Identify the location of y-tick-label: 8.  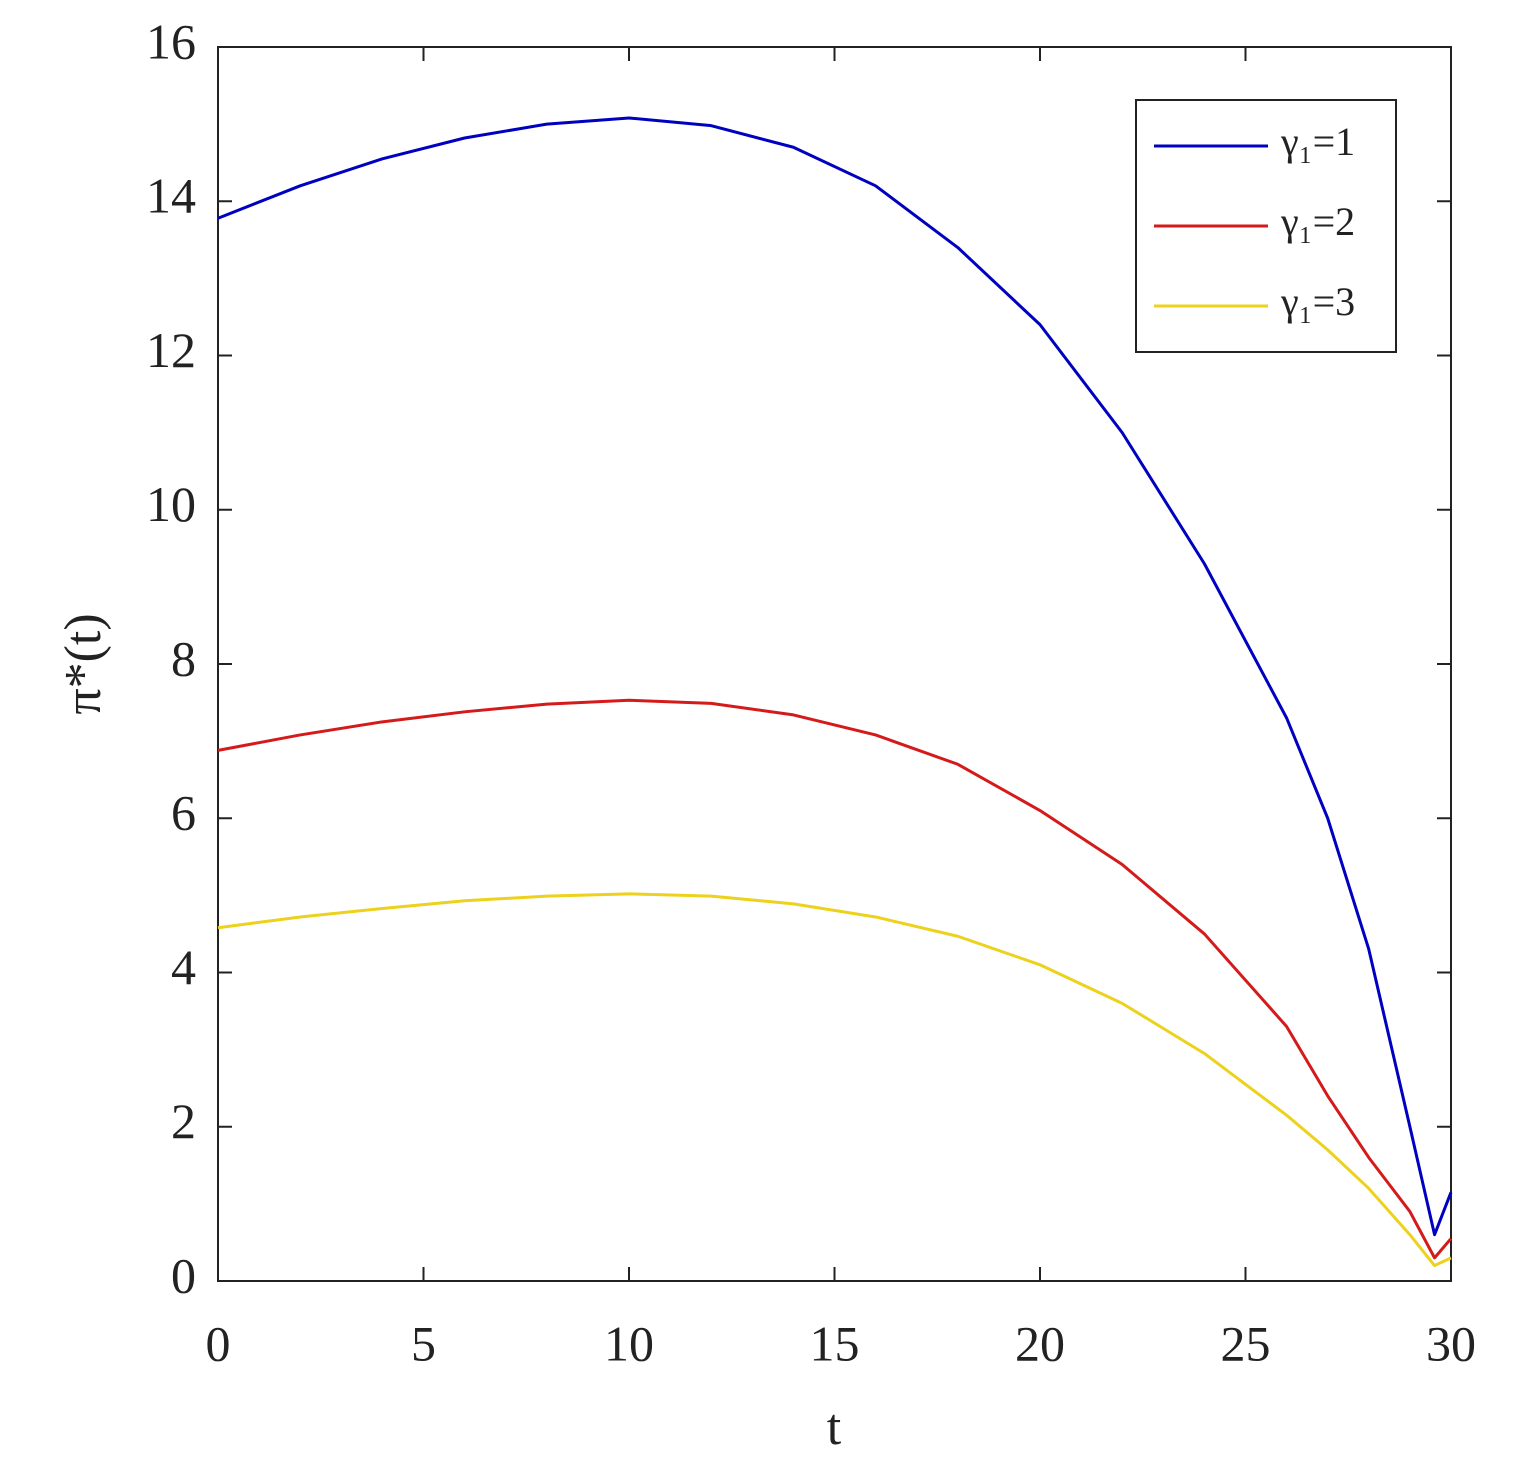
(183, 658).